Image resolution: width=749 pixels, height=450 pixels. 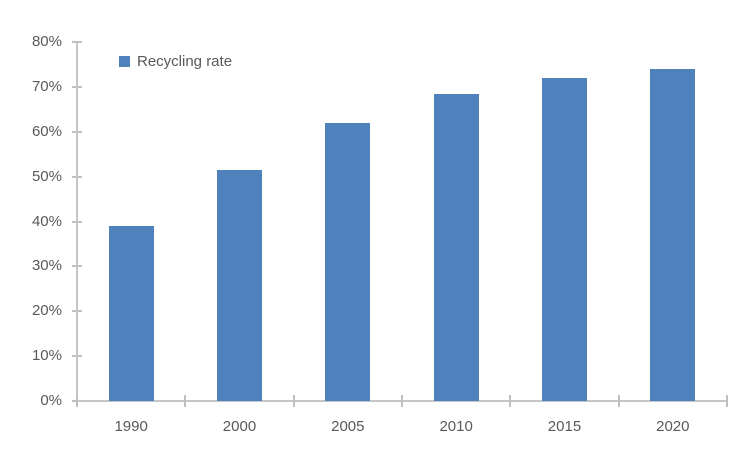 I want to click on x-axis-label: 2015, so click(x=564, y=426).